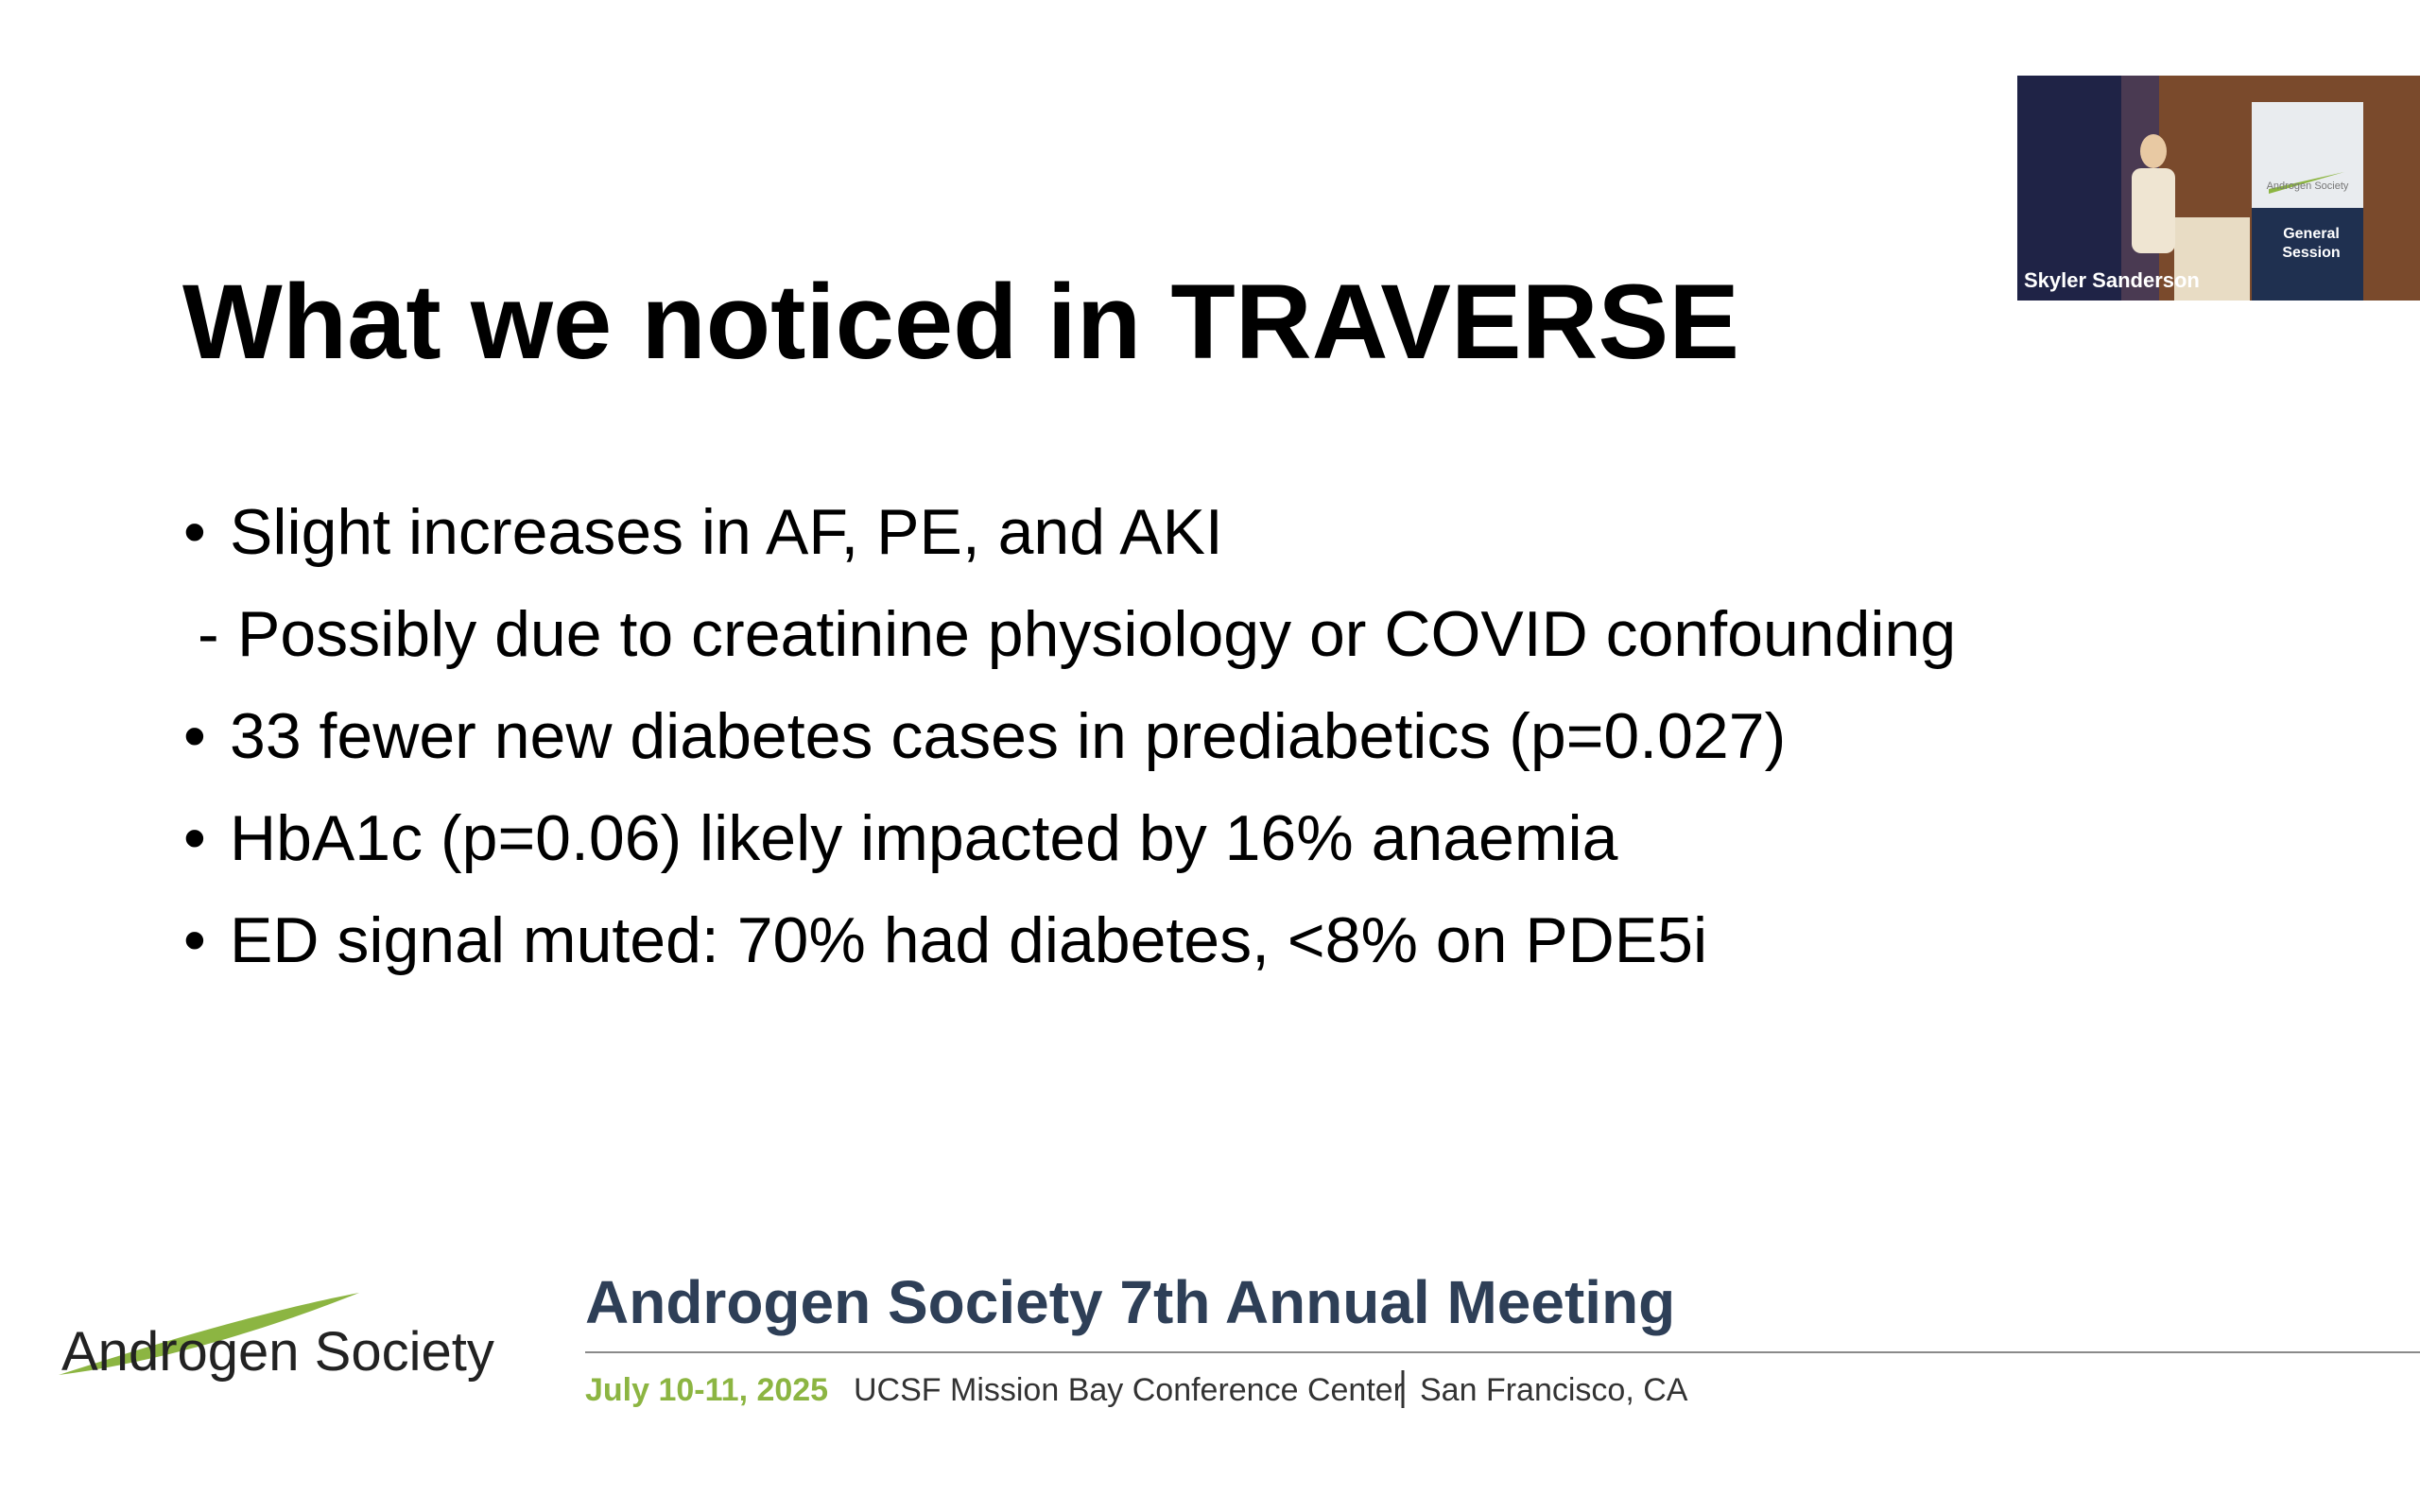 The height and width of the screenshot is (1512, 2420). I want to click on logo-swoosh, so click(209, 1334).